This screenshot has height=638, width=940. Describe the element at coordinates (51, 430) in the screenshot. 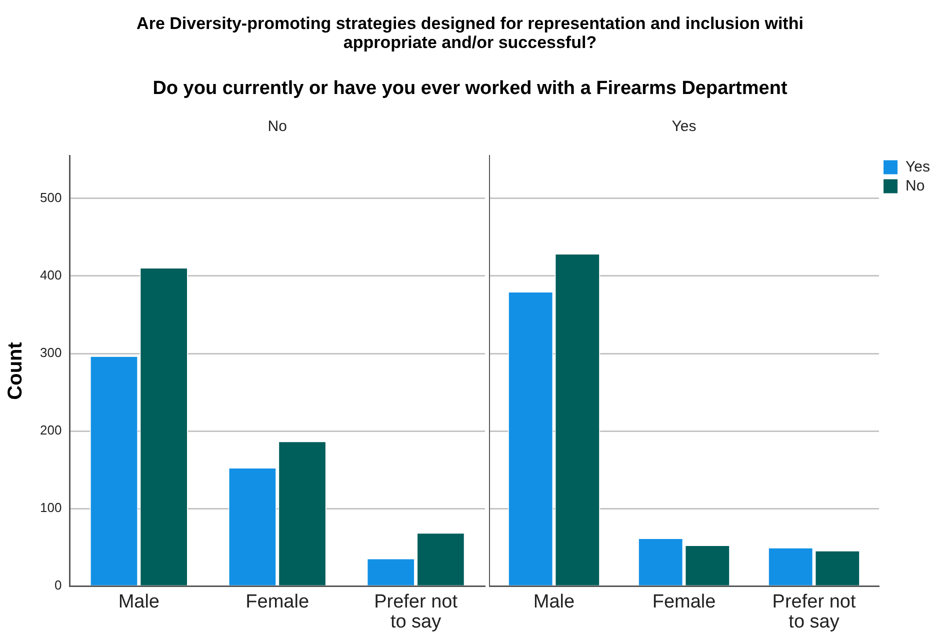

I see `y-tick-label: 200` at that location.